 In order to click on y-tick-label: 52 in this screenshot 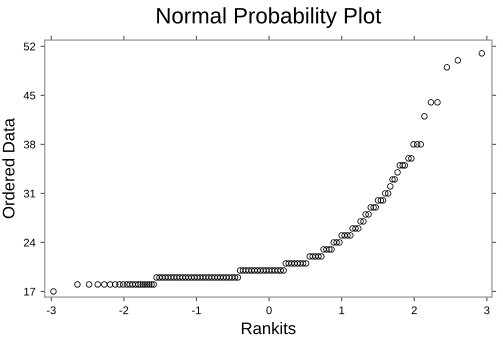, I will do `click(30, 46)`.